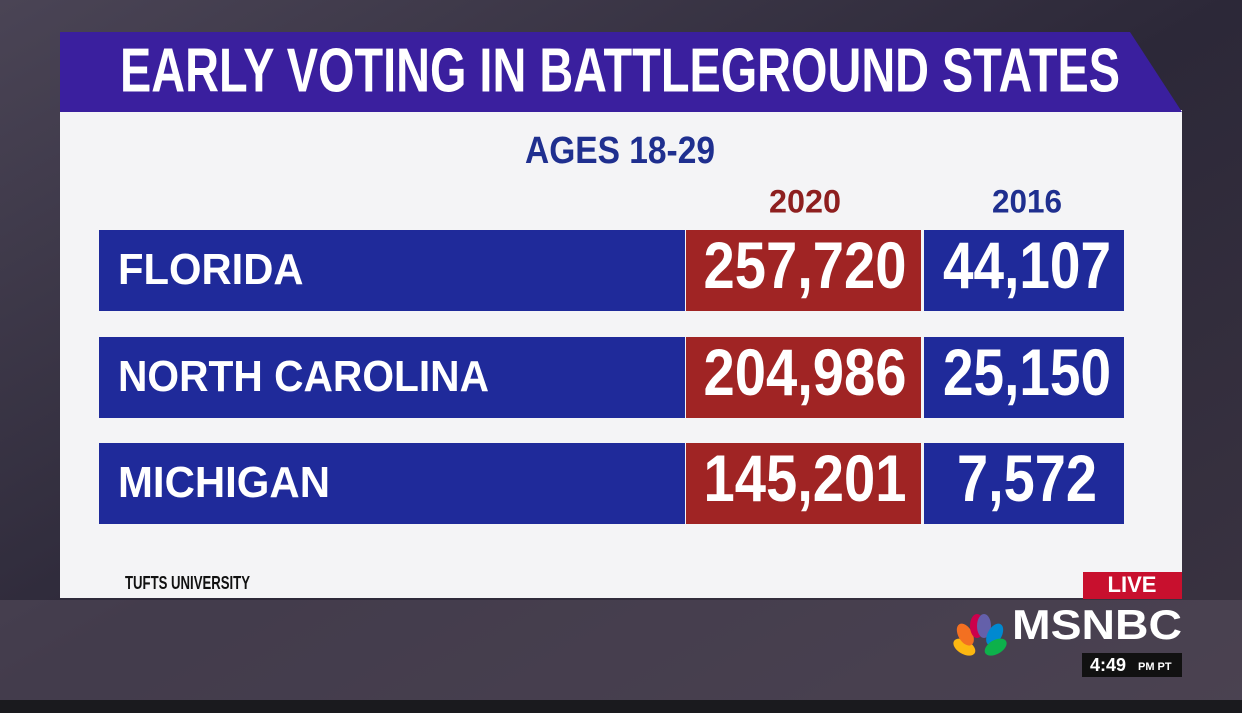 Image resolution: width=1242 pixels, height=713 pixels. I want to click on subtitle: AGES 18-29, so click(620, 151).